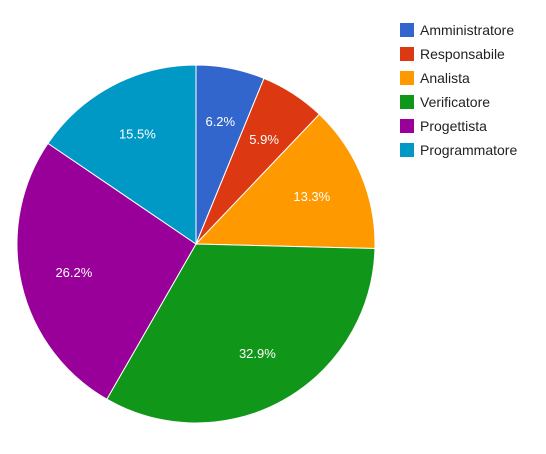 The height and width of the screenshot is (454, 546). I want to click on slice-percent-label: 15.5%, so click(137, 133).